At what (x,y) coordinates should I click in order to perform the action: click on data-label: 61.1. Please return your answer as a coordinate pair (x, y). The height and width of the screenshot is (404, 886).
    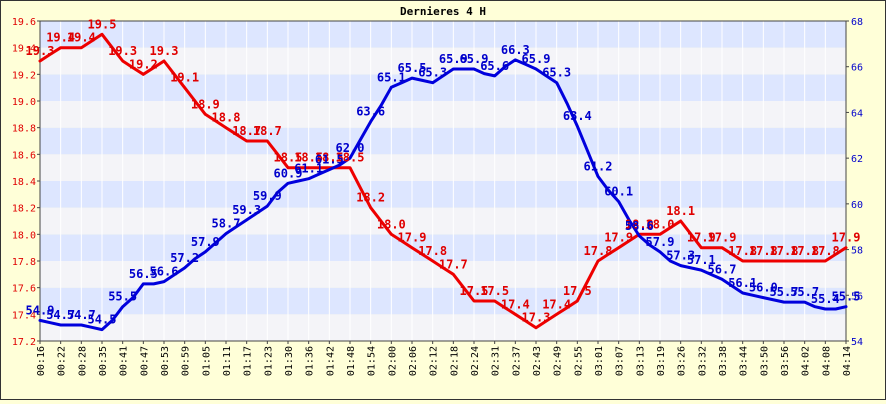
    Looking at the image, I should click on (308, 169).